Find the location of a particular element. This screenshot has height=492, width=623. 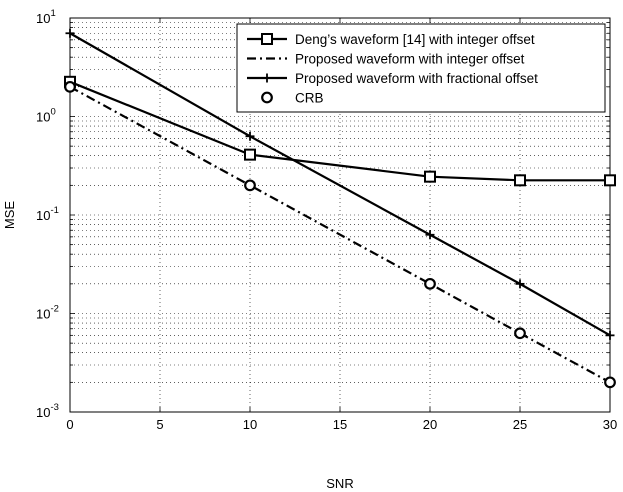

y-tick-label: 10⁰ is located at coordinates (46, 116).